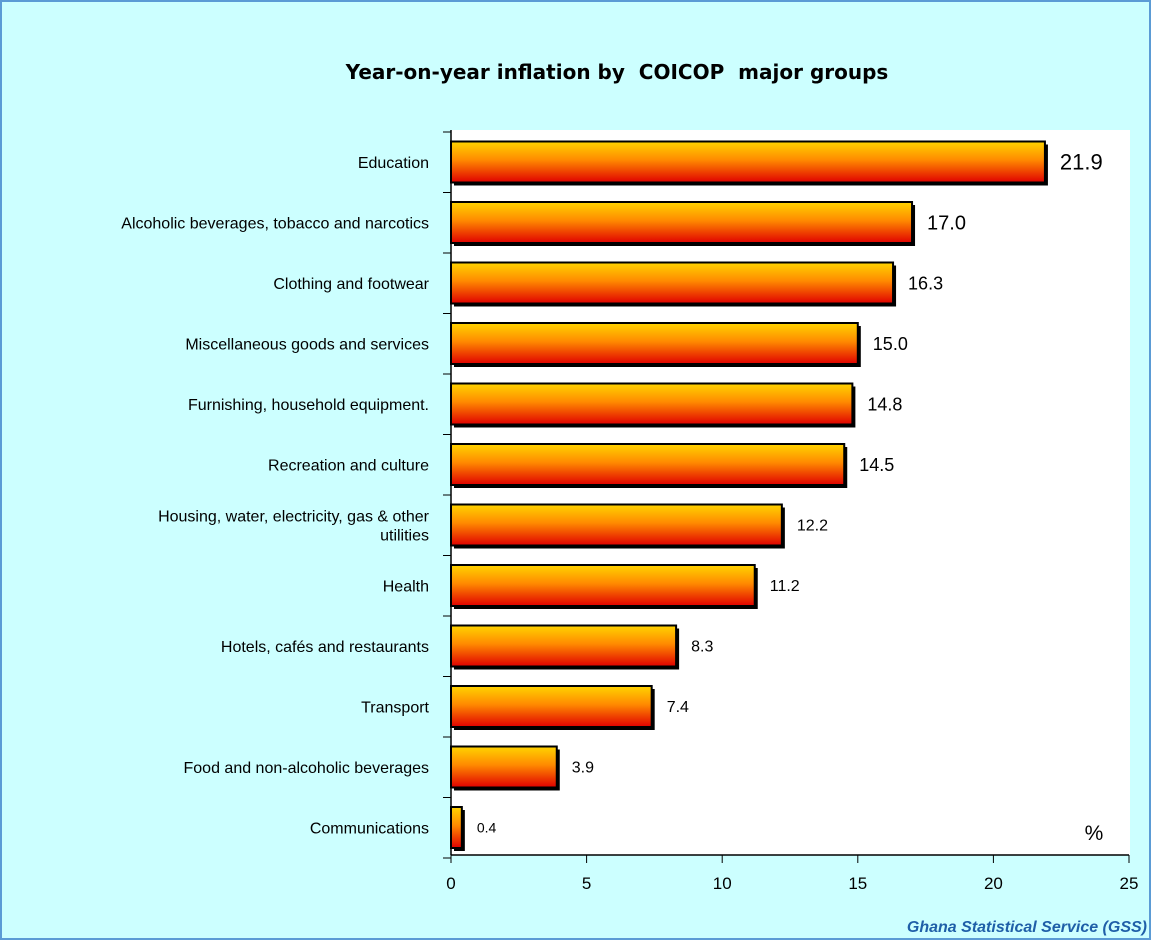 This screenshot has width=1151, height=942. What do you see at coordinates (351, 284) in the screenshot?
I see `category-label: Clothing and footwear` at bounding box center [351, 284].